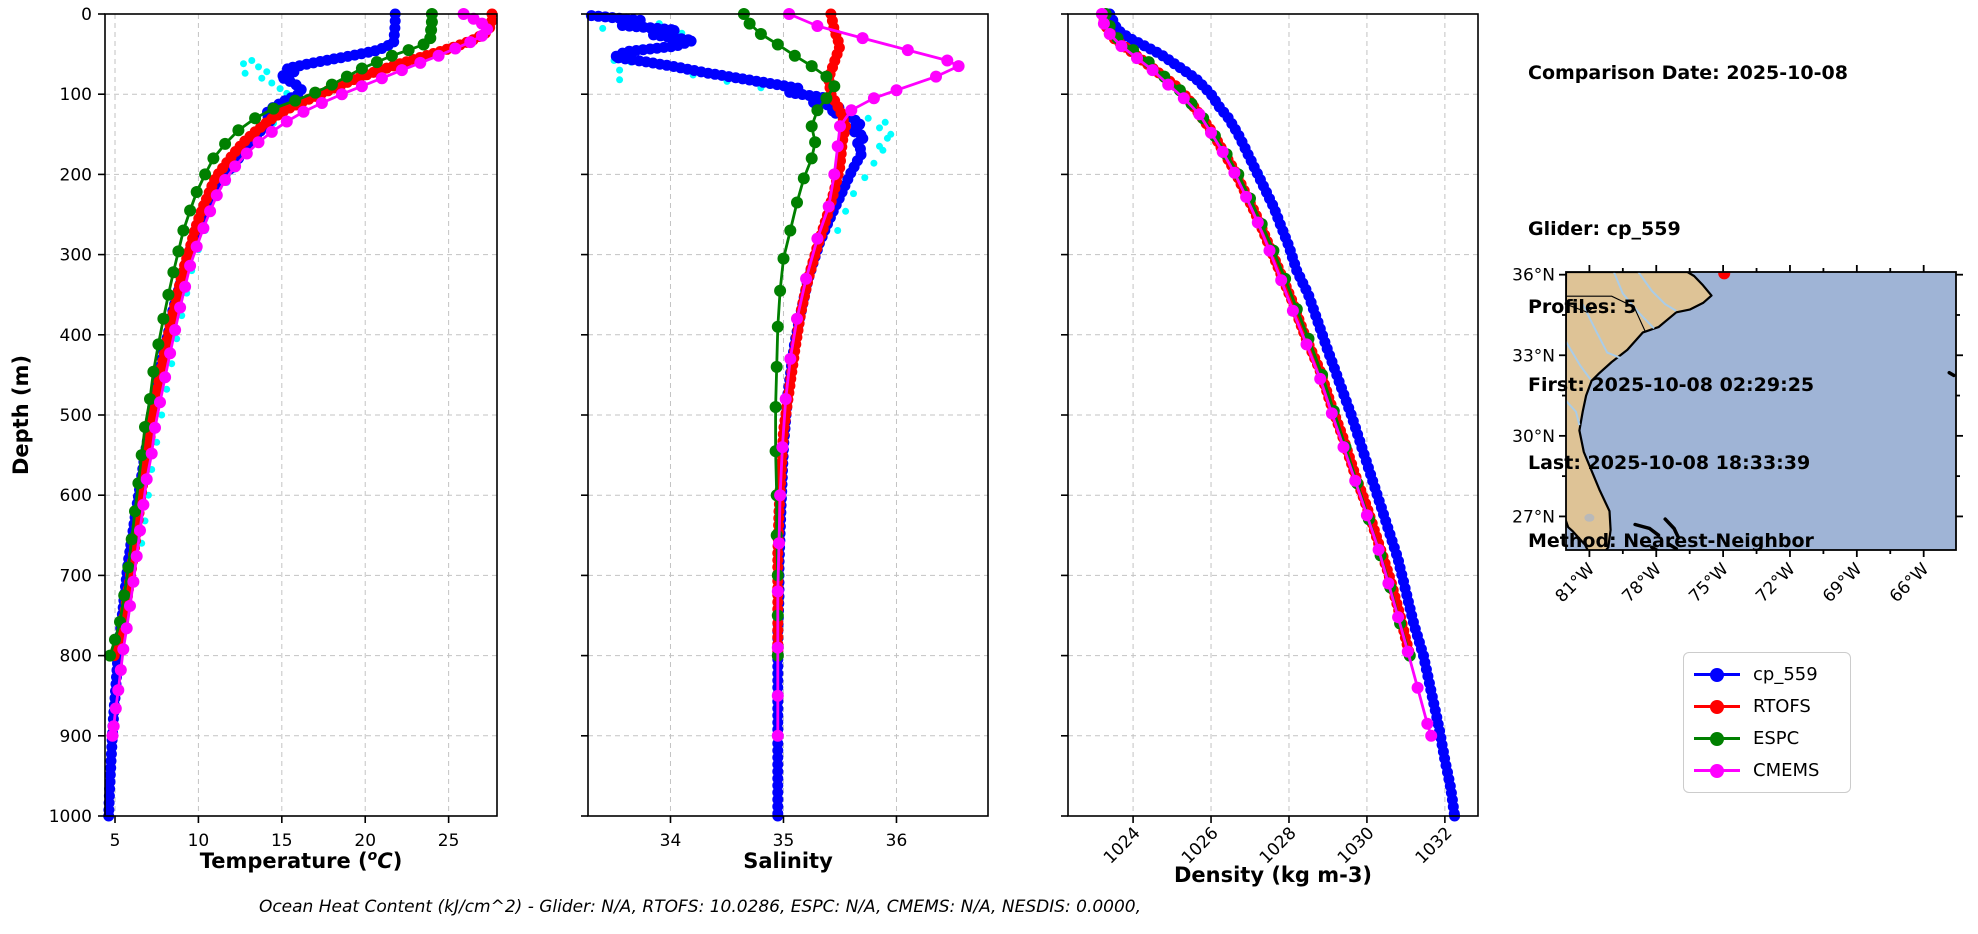  Describe the element at coordinates (897, 841) in the screenshot. I see `x-tick-label: 36` at that location.